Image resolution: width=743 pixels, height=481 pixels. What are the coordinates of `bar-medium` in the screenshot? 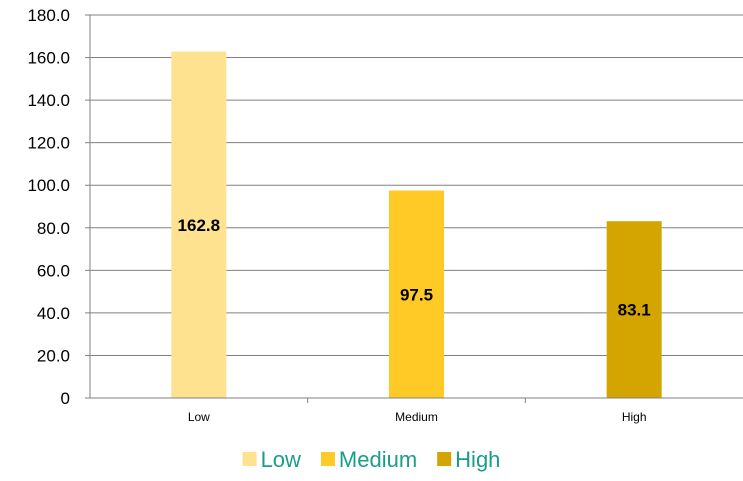 It's located at (416, 294).